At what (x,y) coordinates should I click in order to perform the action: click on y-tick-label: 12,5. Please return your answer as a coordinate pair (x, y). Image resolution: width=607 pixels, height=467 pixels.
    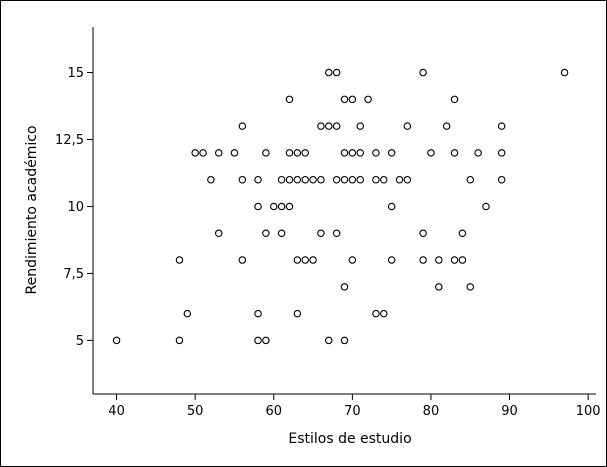
    Looking at the image, I should click on (69, 140).